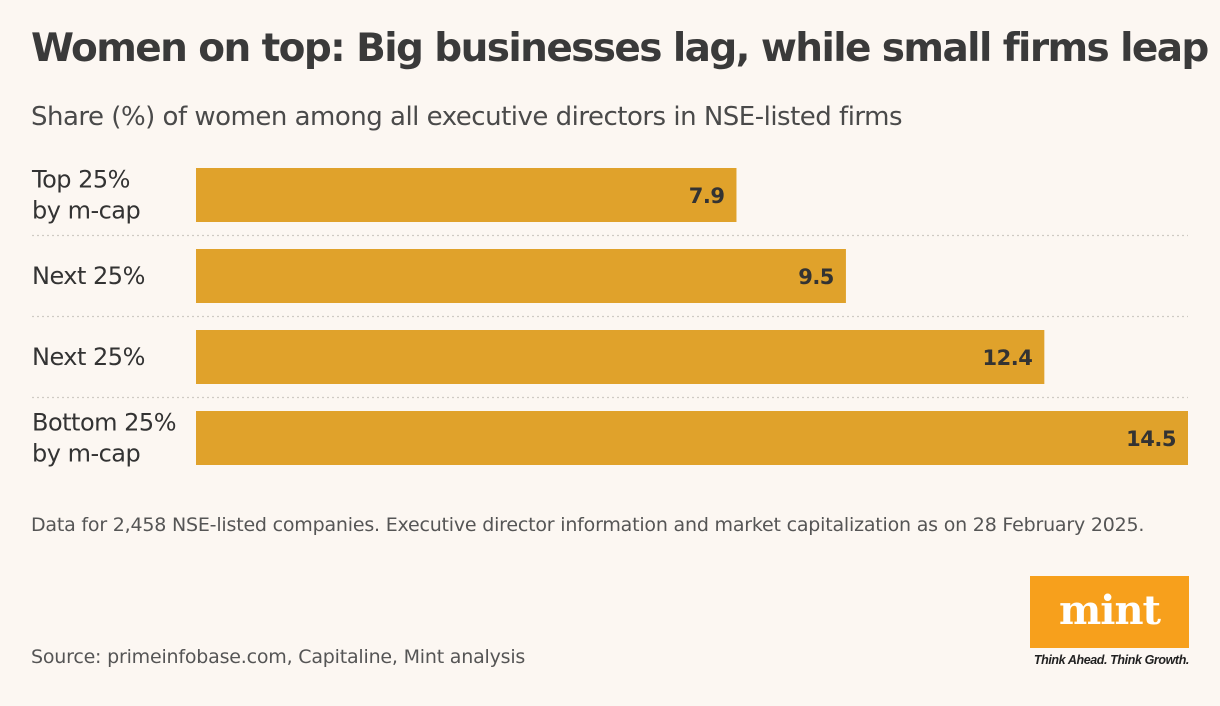 Image resolution: width=1220 pixels, height=706 pixels. What do you see at coordinates (85, 195) in the screenshot?
I see `category-label: Top 25% by m-cap` at bounding box center [85, 195].